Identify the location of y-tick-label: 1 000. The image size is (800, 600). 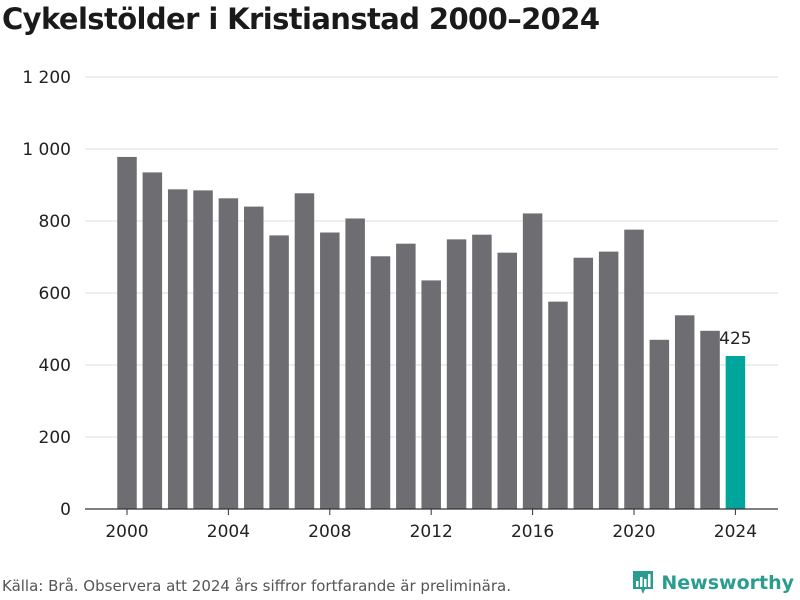
(46, 150).